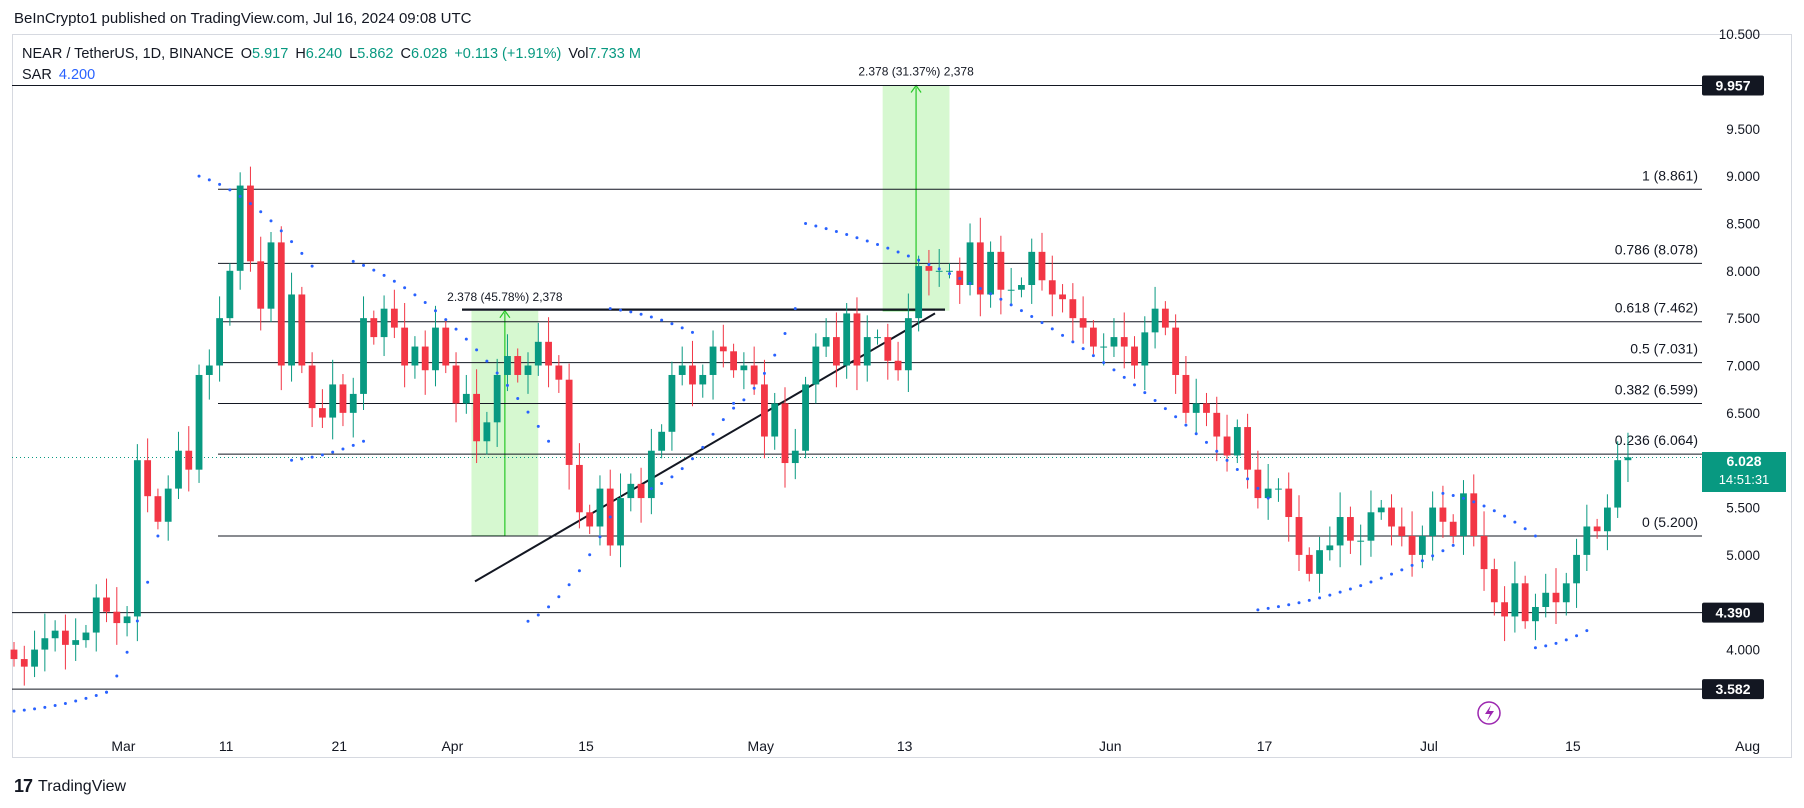  What do you see at coordinates (508, 54) in the screenshot?
I see `change-value: +0.113 (+1.91%)` at bounding box center [508, 54].